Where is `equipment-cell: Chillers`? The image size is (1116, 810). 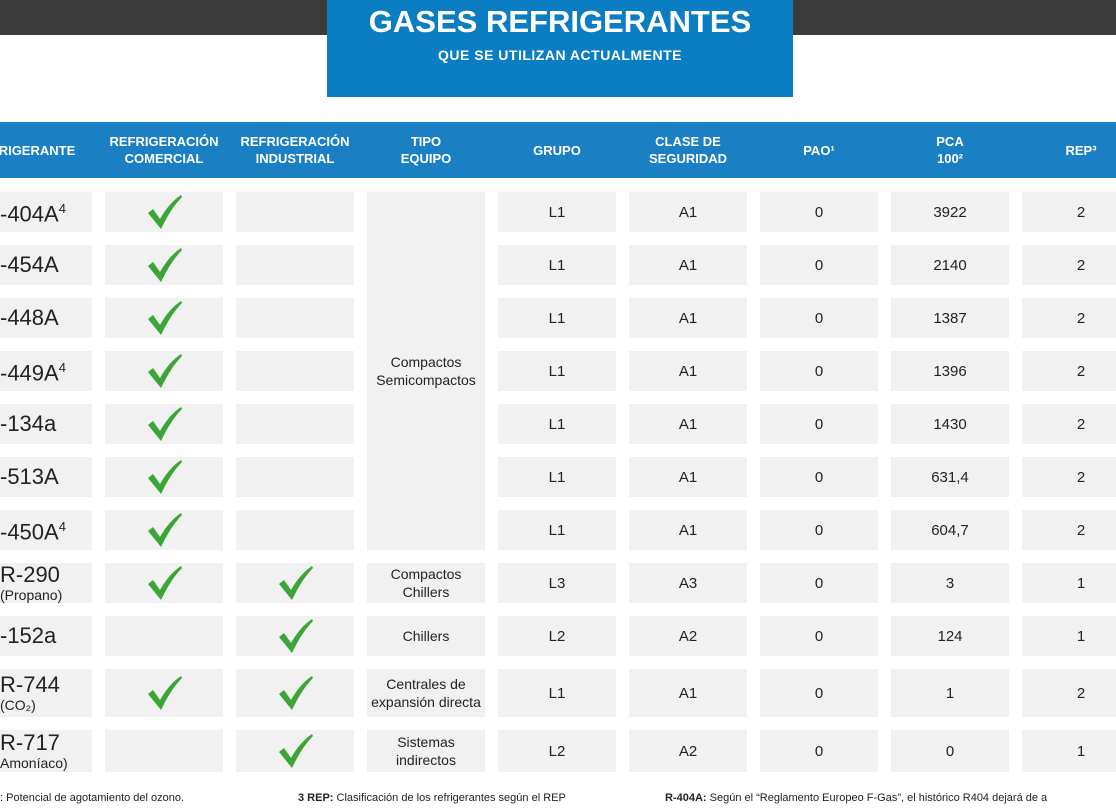 equipment-cell: Chillers is located at coordinates (426, 636).